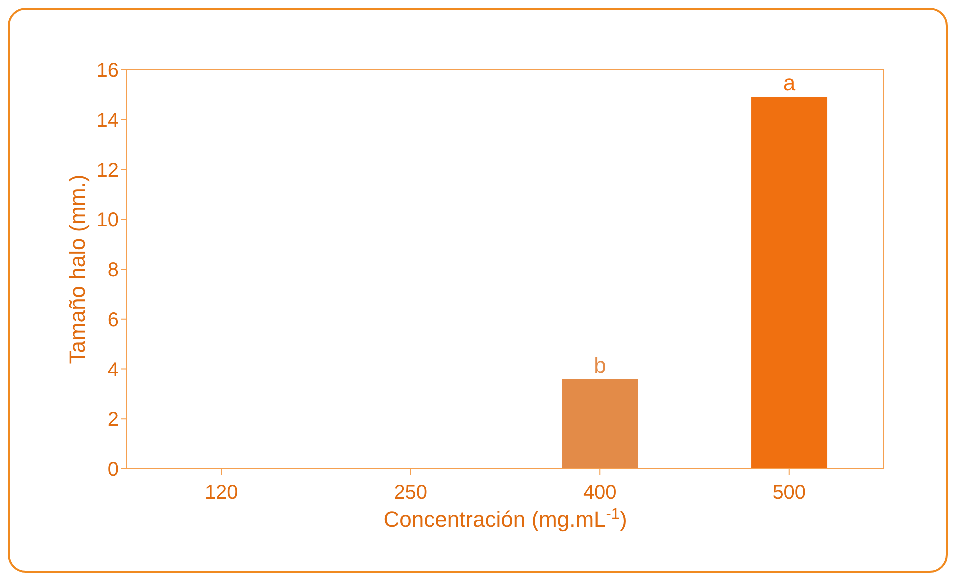  Describe the element at coordinates (113, 320) in the screenshot. I see `y-tick-label: 6` at that location.